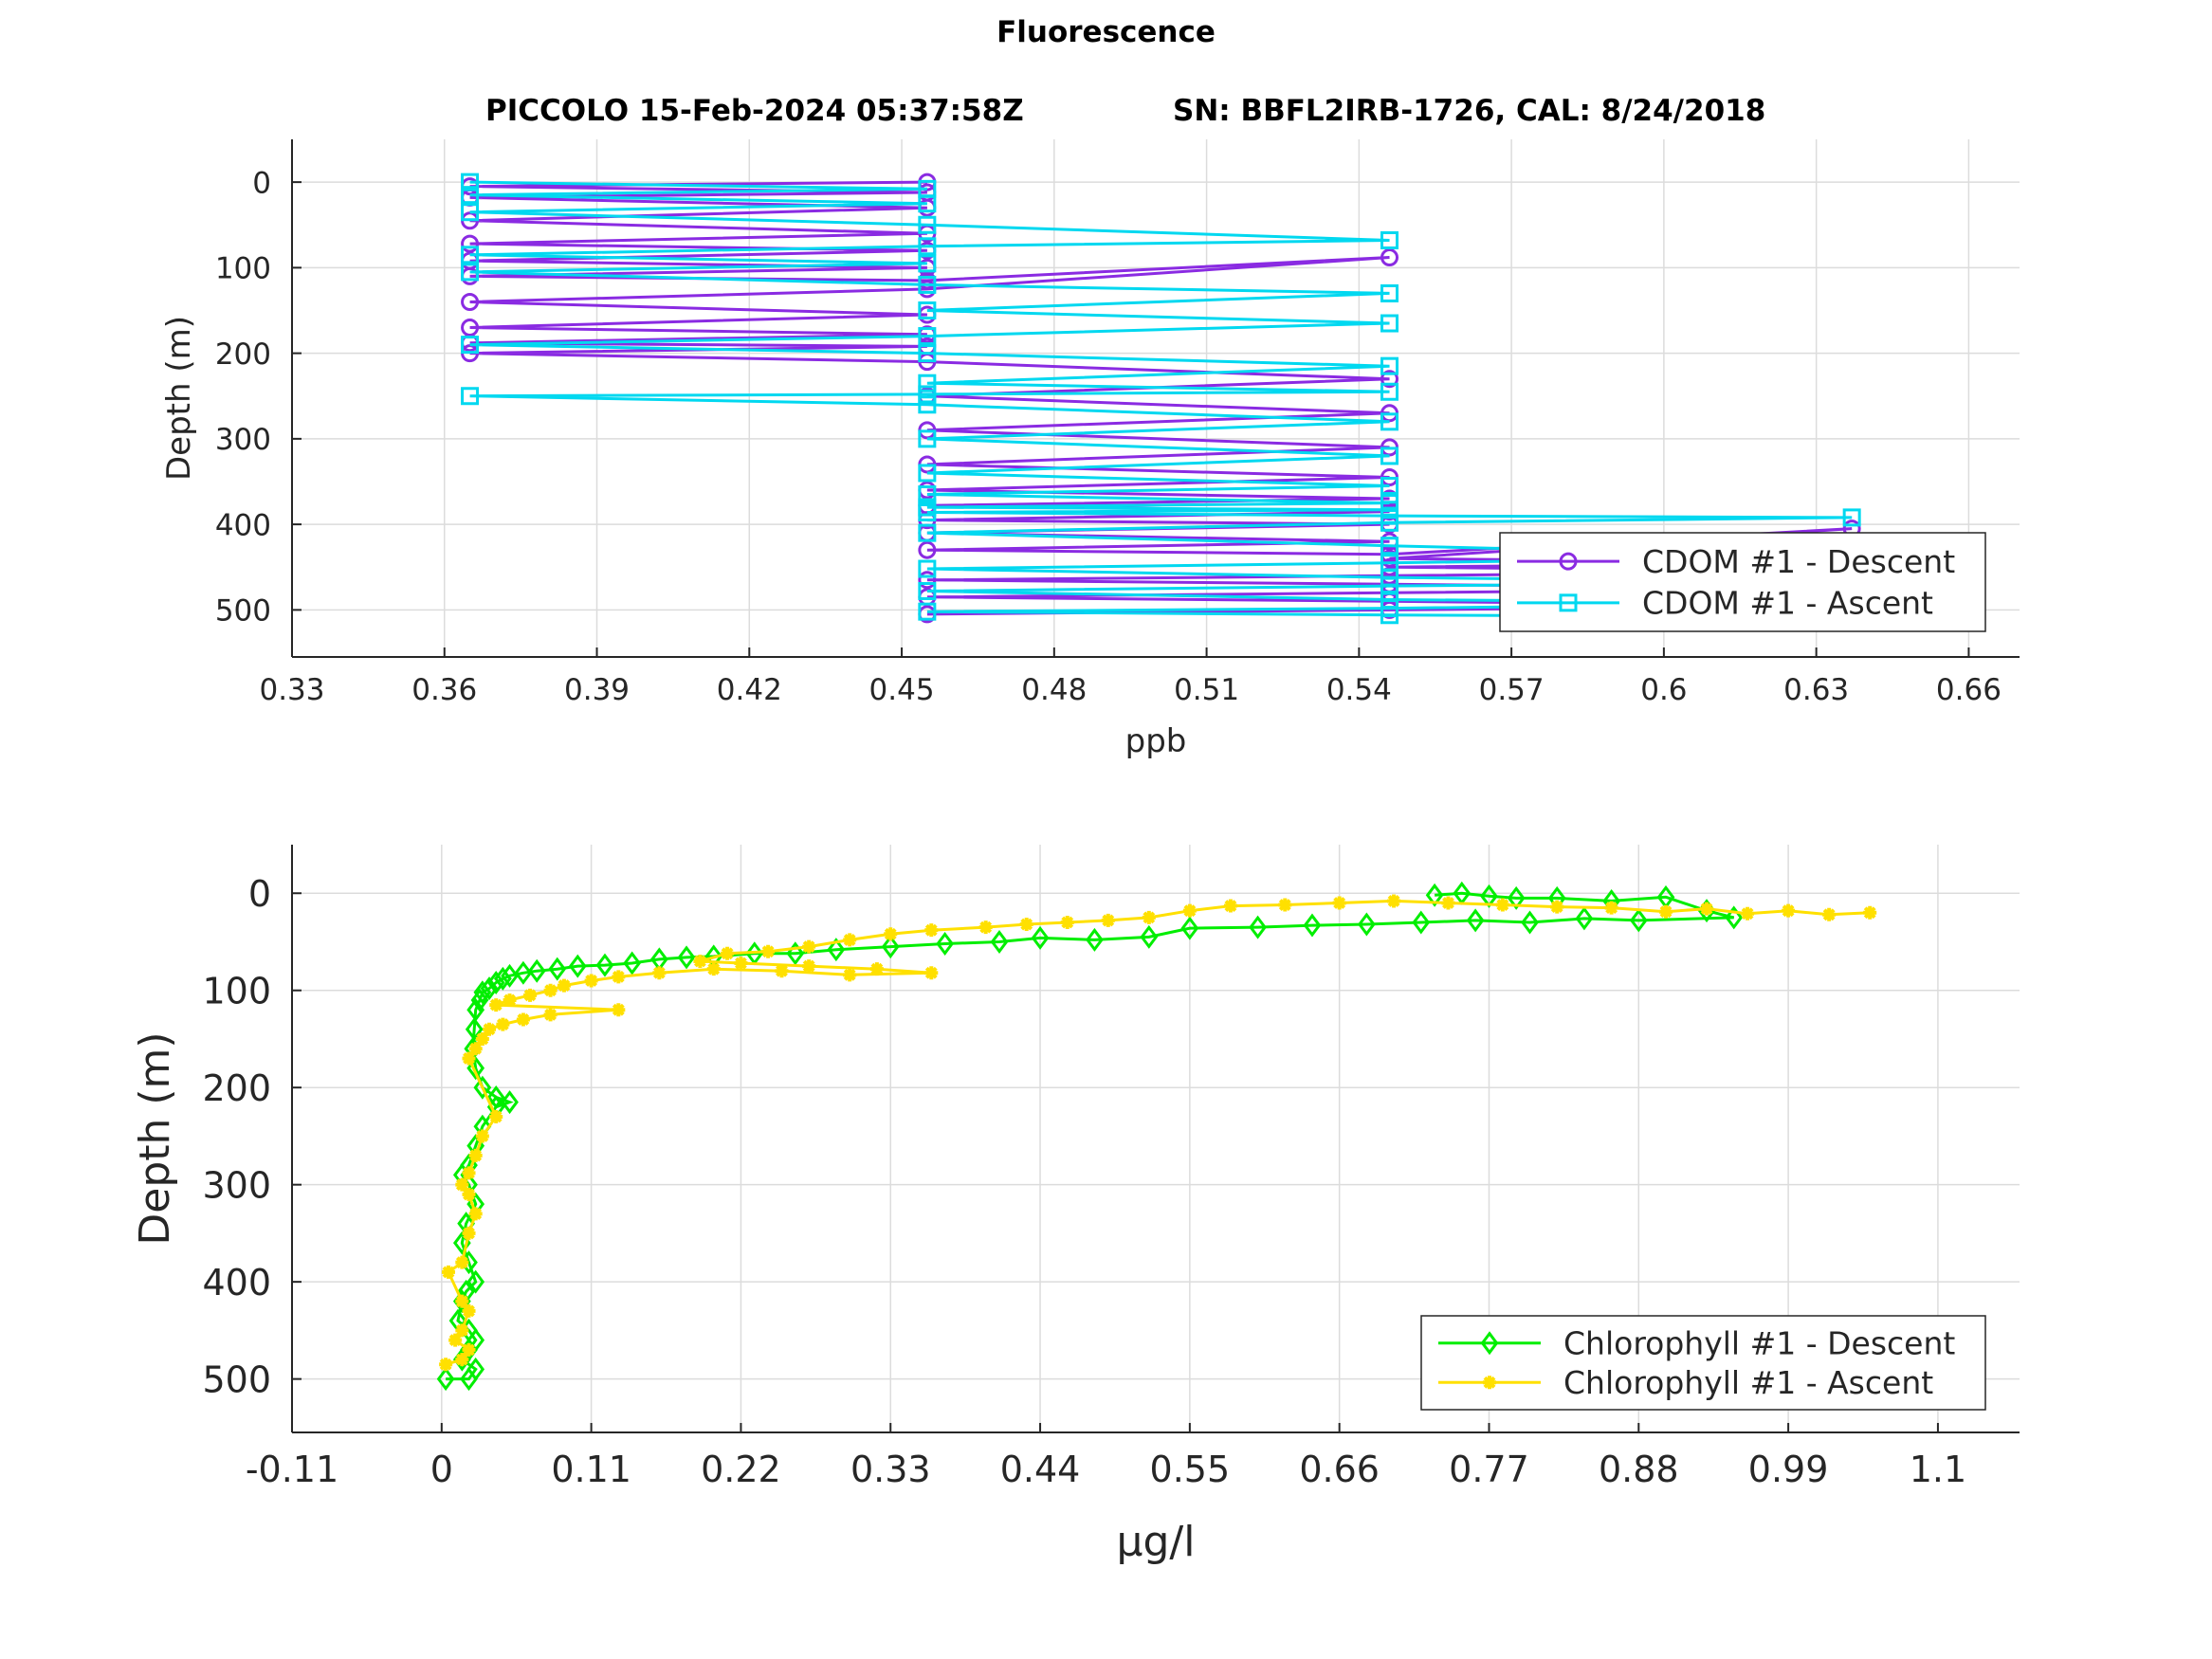 This screenshot has height=1659, width=2212. I want to click on x-tick-label: 0.33, so click(890, 1469).